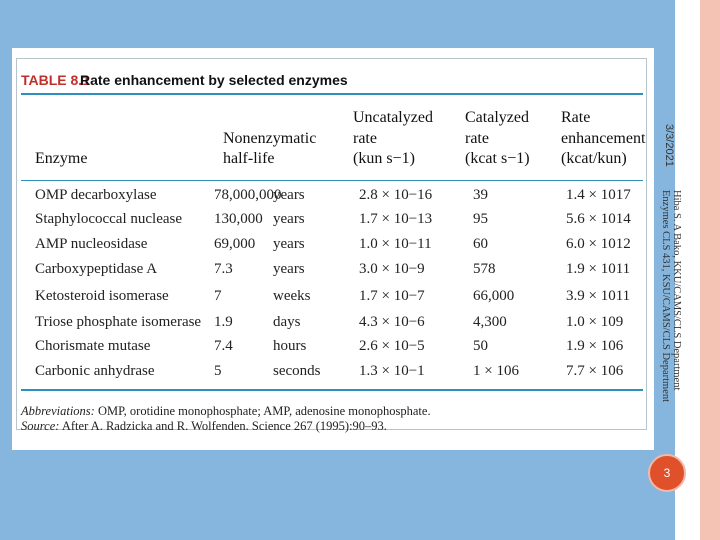 The width and height of the screenshot is (720, 540). Describe the element at coordinates (497, 117) in the screenshot. I see `header-catalyzed-line1: Catalyzed` at that location.